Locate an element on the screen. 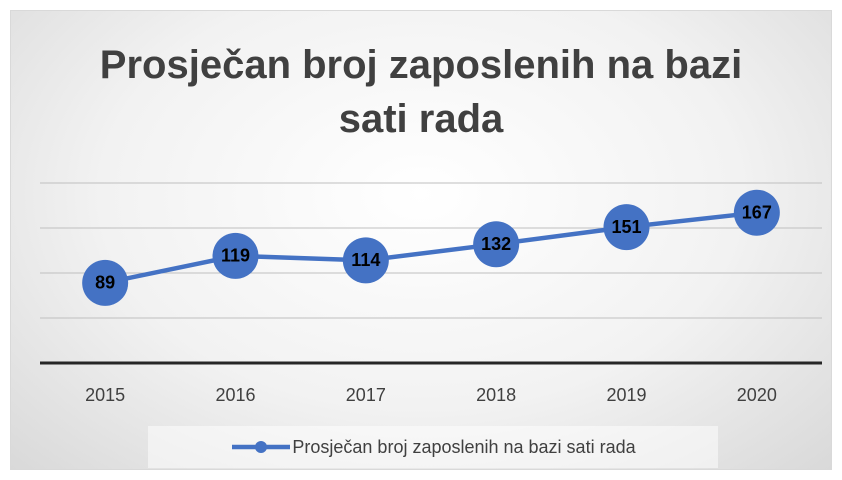 The image size is (842, 480). legend-symbol is located at coordinates (261, 447).